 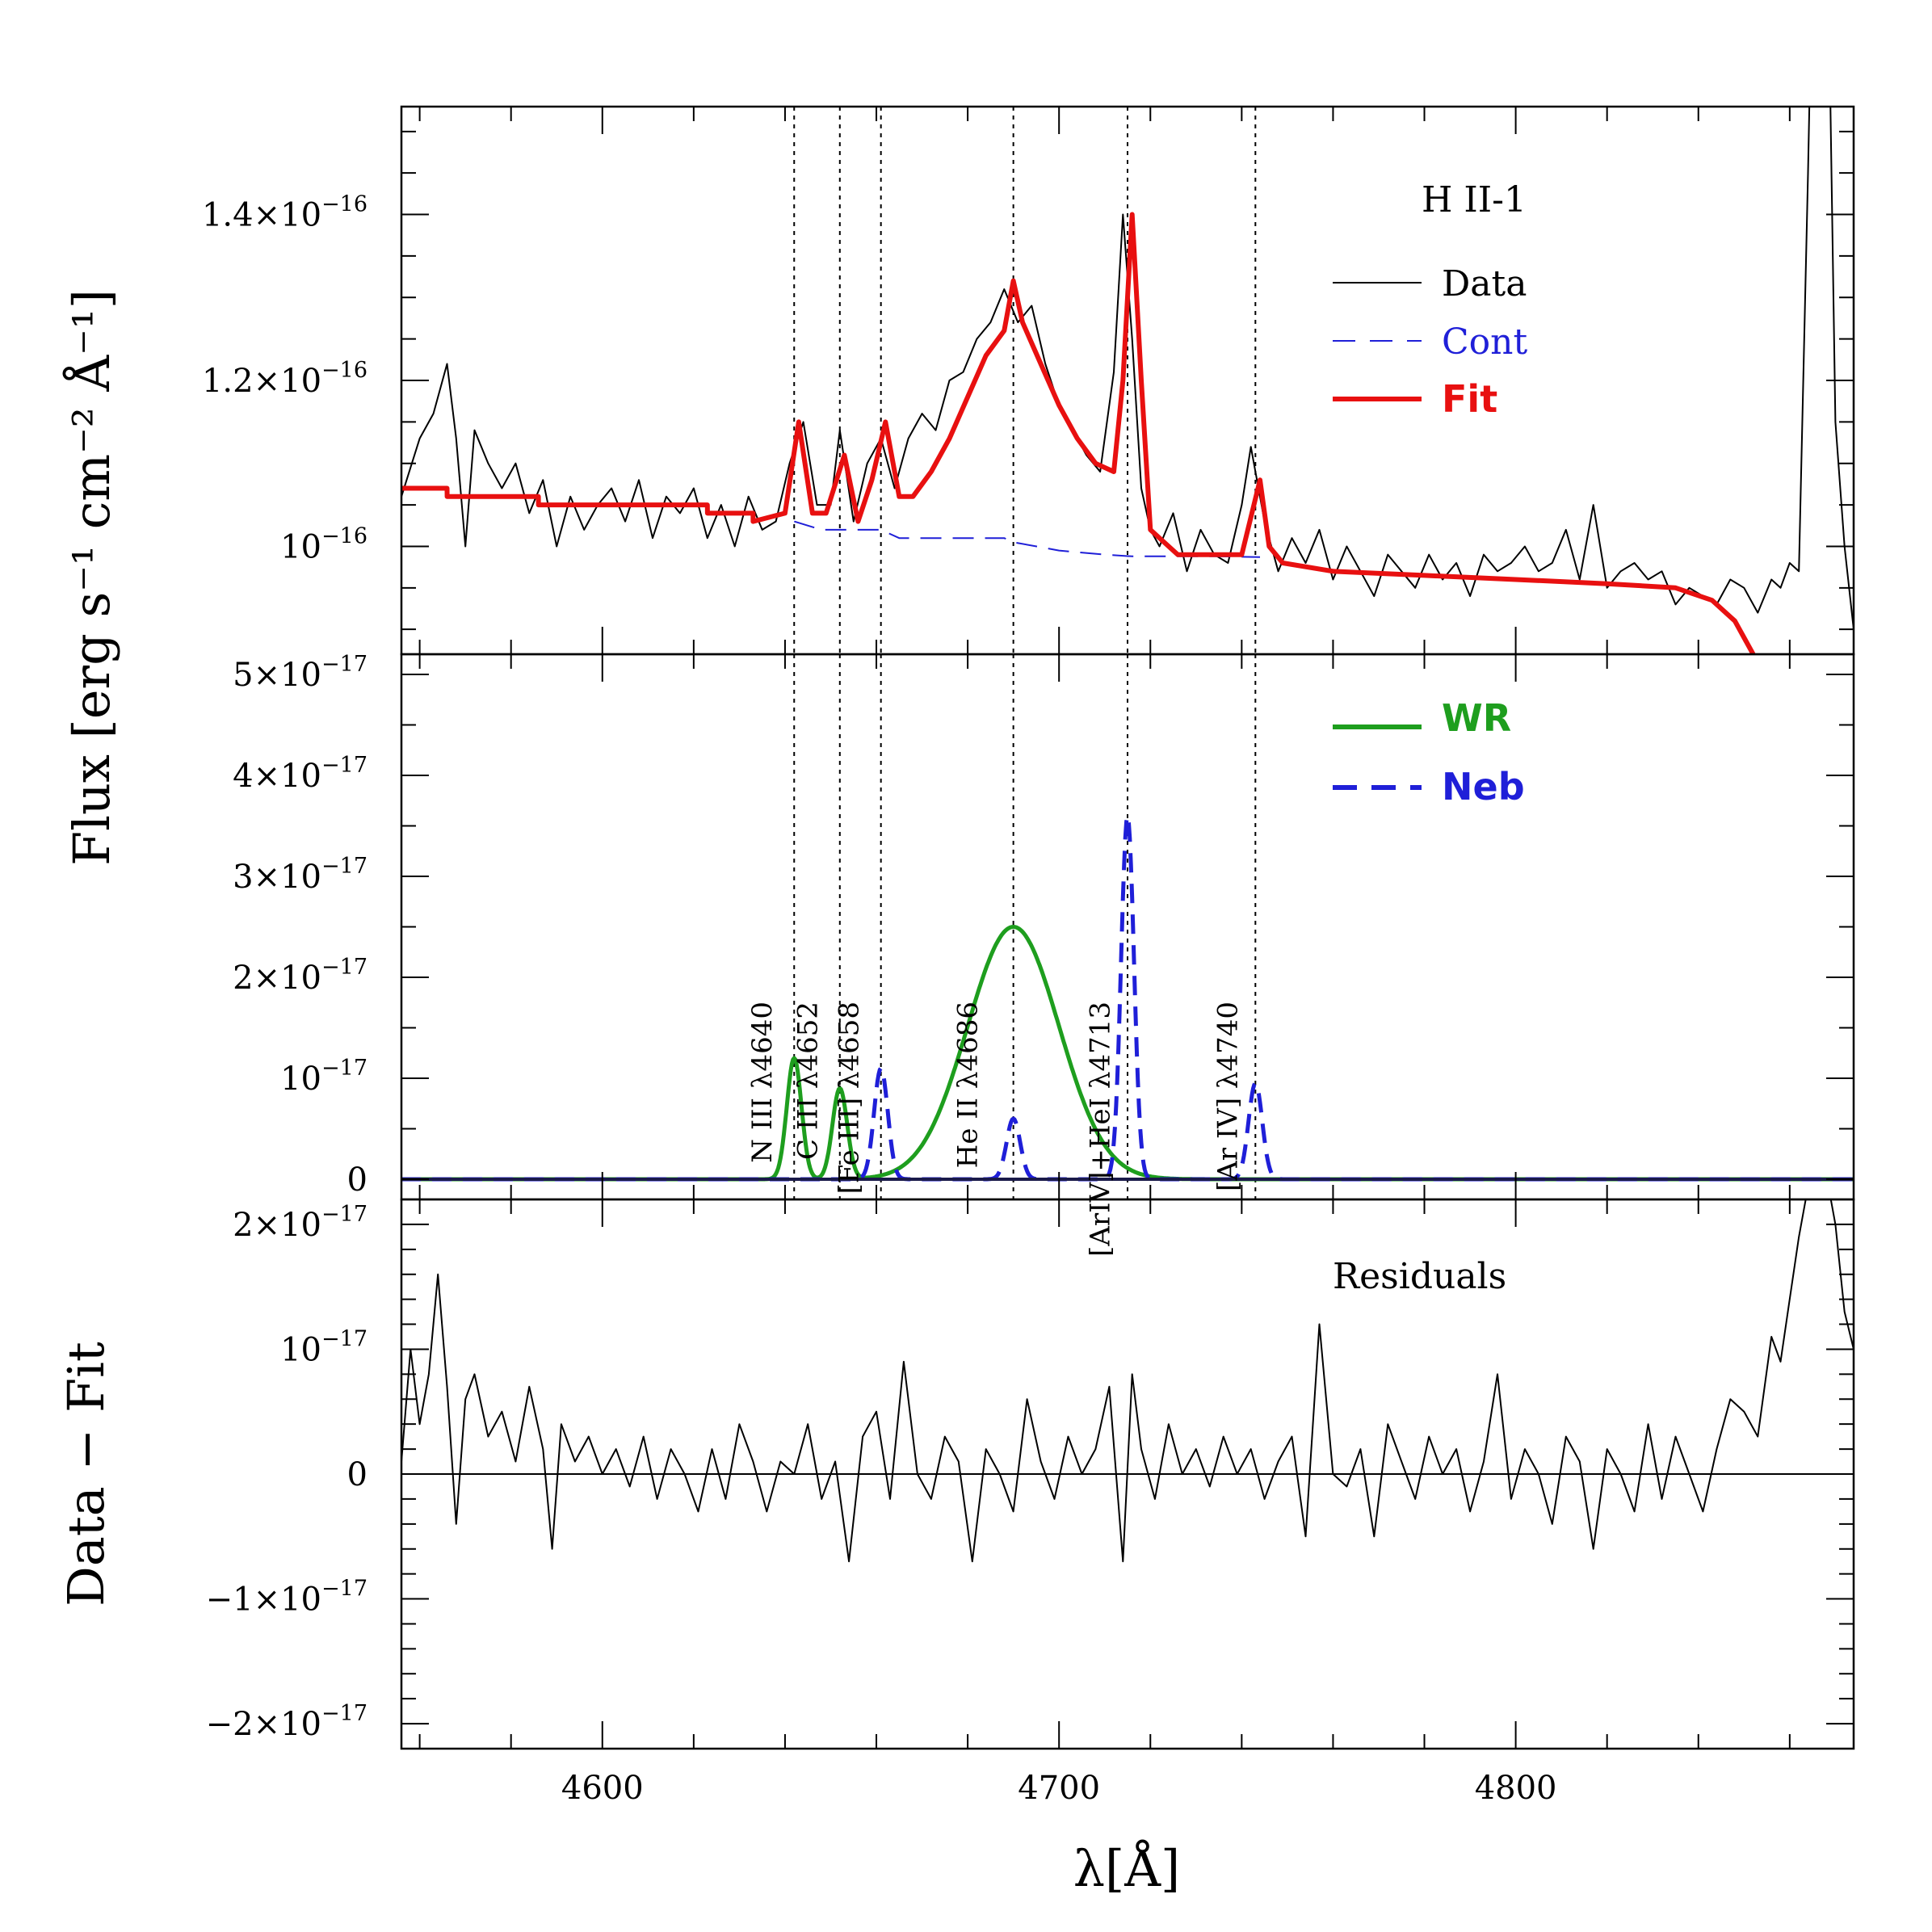 I want to click on legend-top: Data Cont Fit, so click(x=1430, y=342).